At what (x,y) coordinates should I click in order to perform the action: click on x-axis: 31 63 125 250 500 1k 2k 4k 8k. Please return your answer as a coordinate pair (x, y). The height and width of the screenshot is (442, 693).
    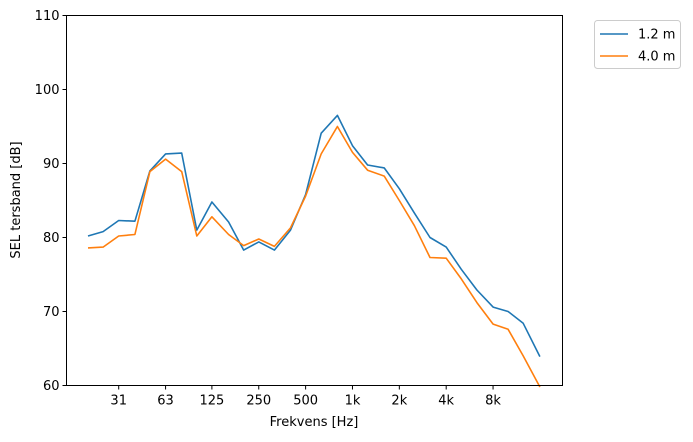
    Looking at the image, I should click on (305, 397).